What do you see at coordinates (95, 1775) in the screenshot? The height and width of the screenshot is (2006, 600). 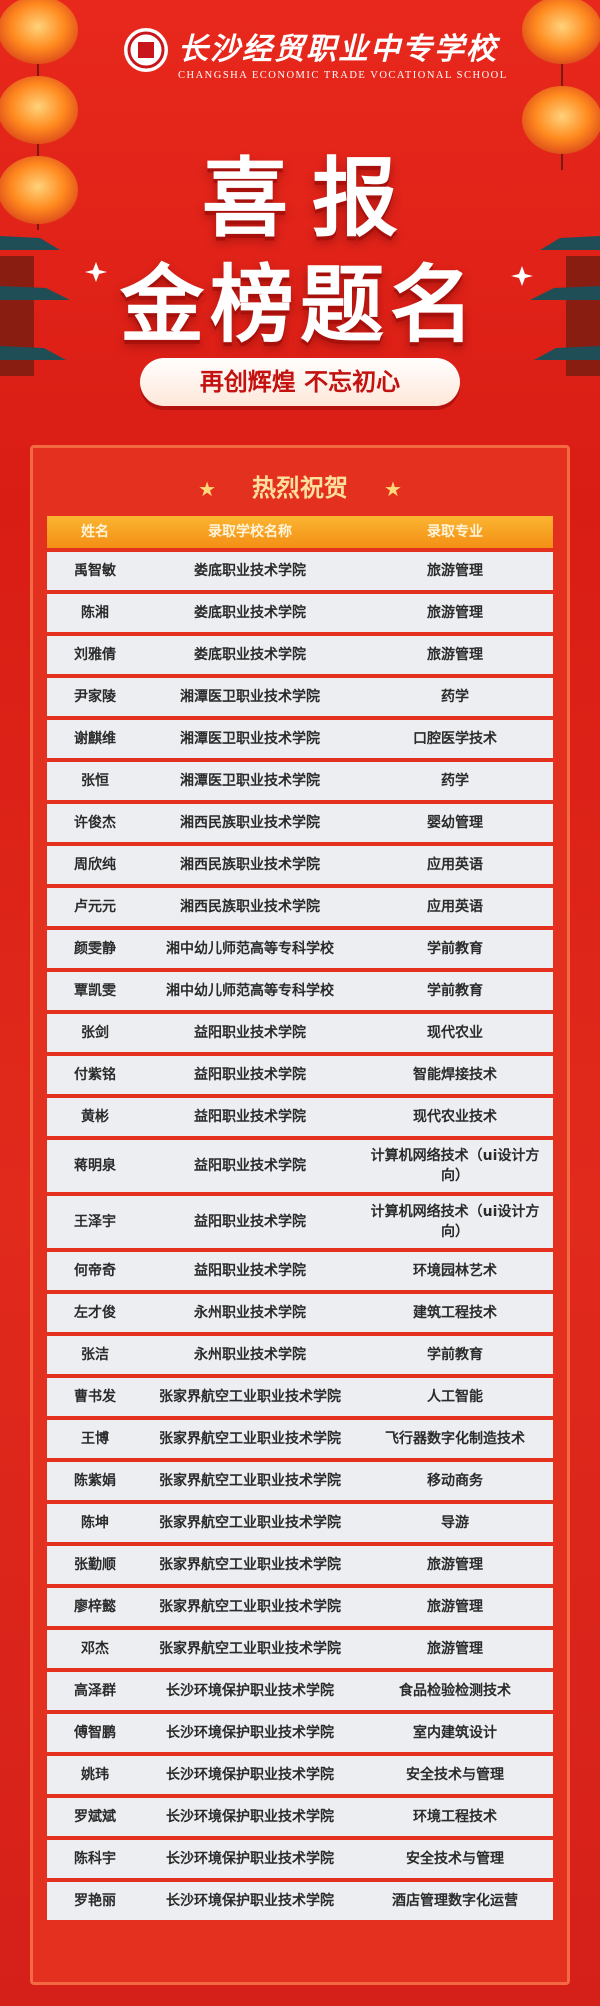 I see `name-cell: 姚玮` at bounding box center [95, 1775].